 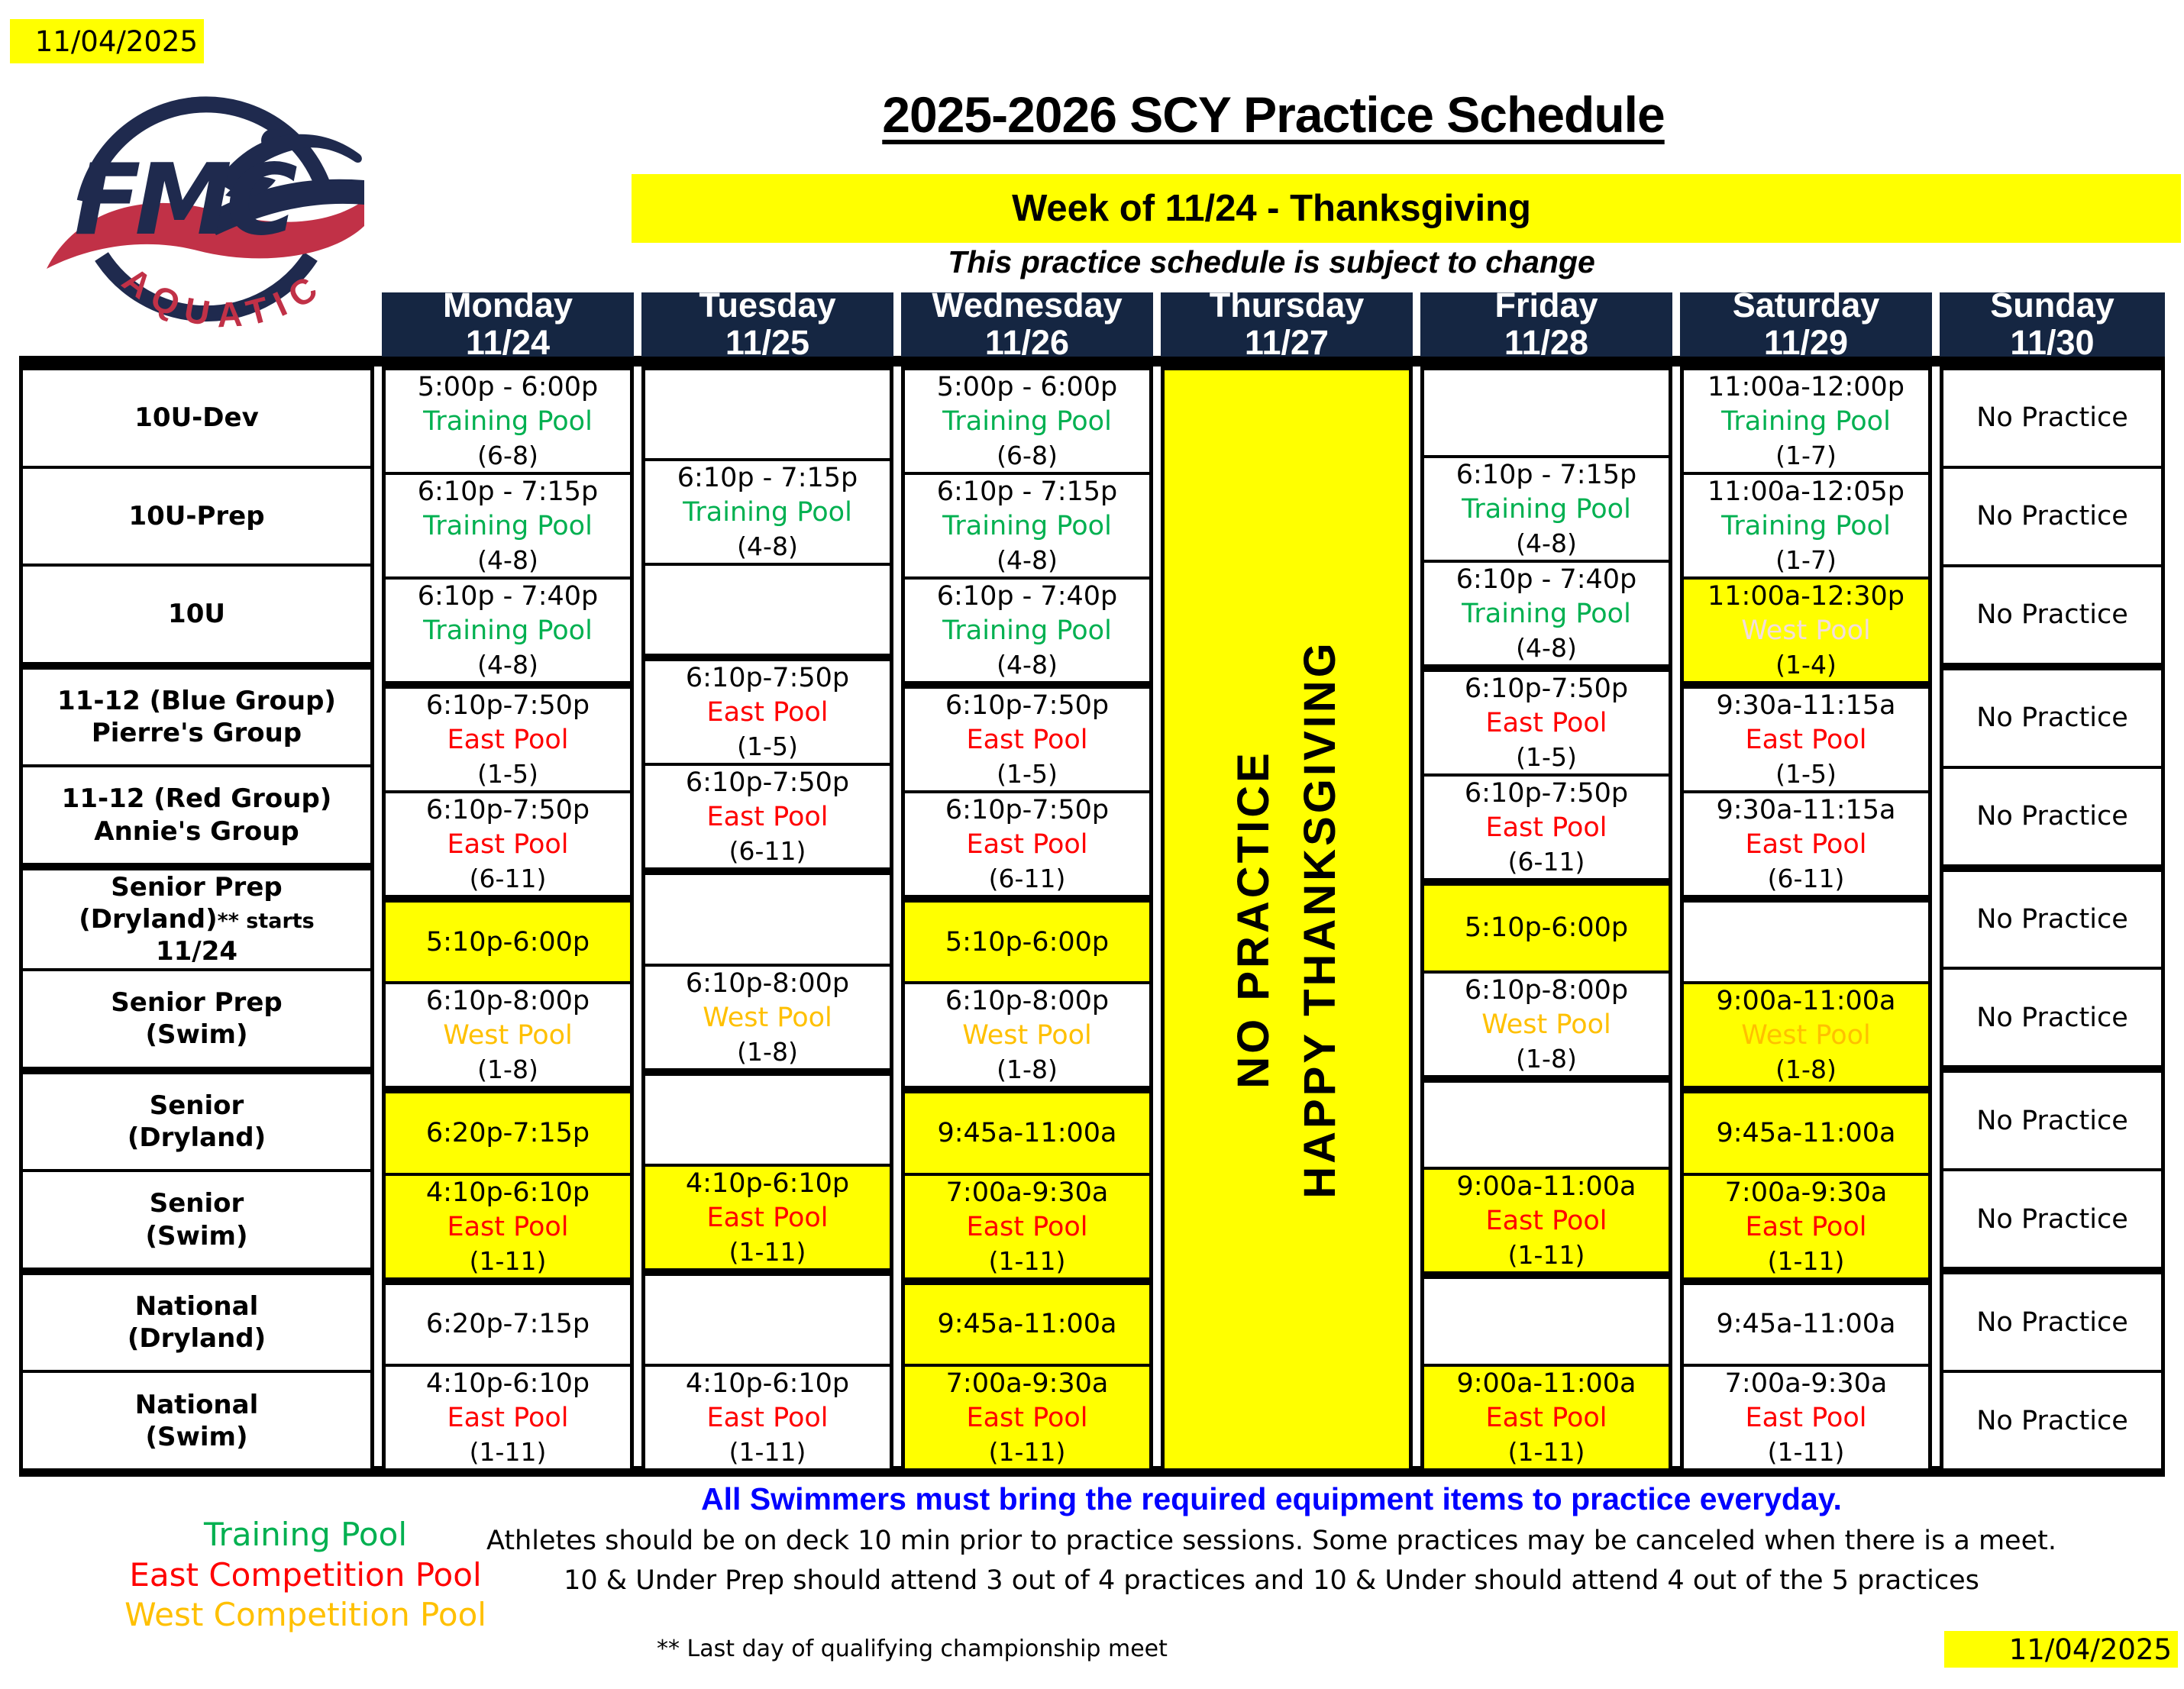 I want to click on row-label: Senior Prep (Dryland)** starts 11/24, so click(x=196, y=915).